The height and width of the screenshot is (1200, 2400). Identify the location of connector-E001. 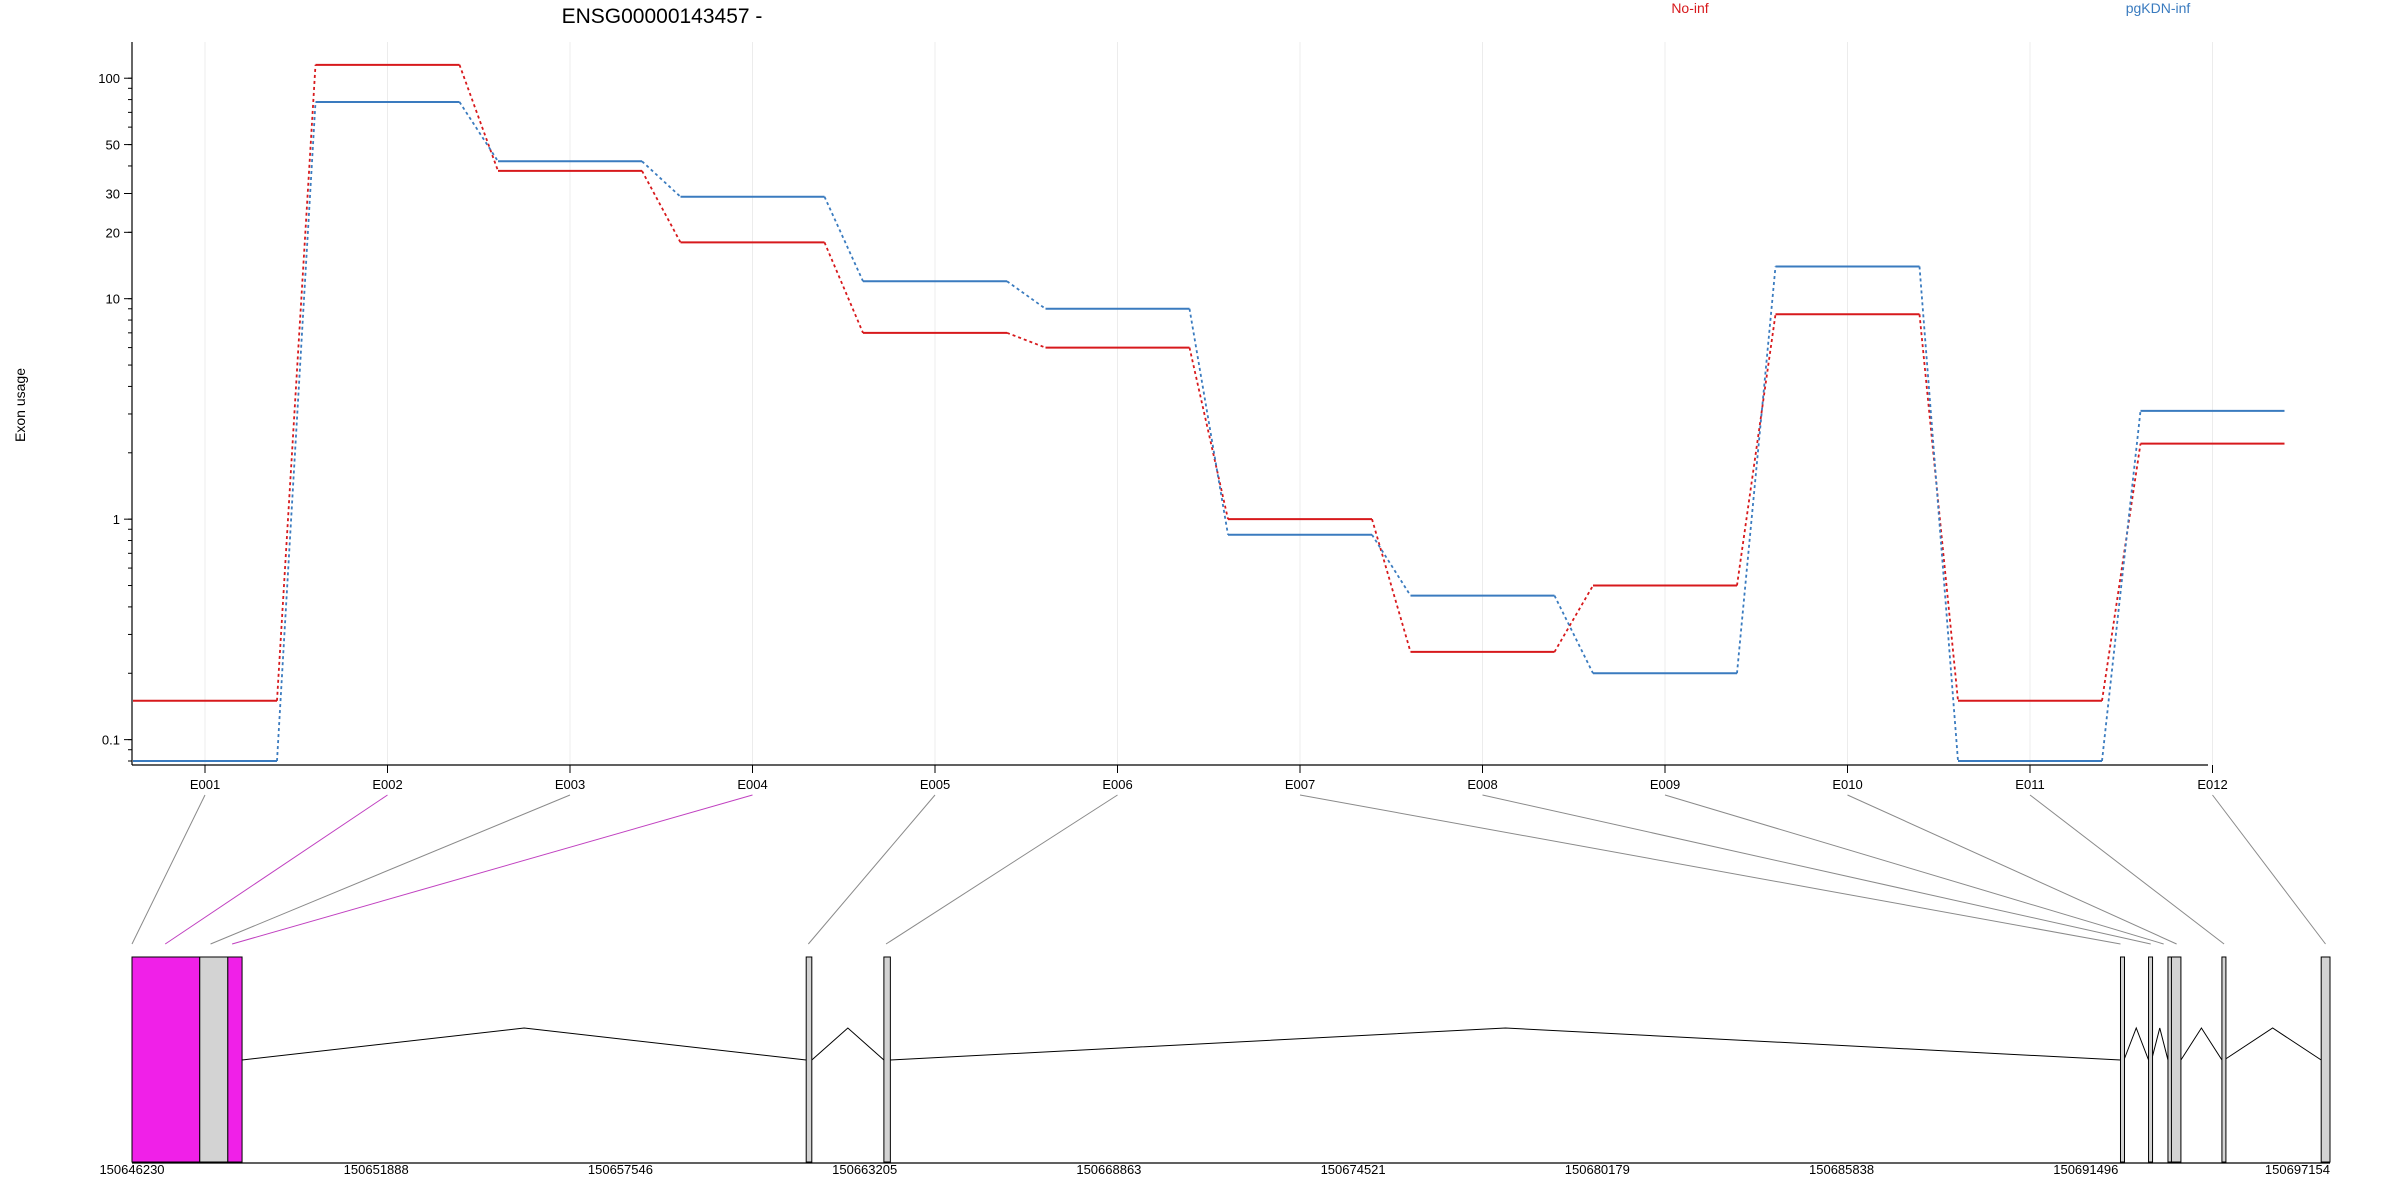
(168, 869).